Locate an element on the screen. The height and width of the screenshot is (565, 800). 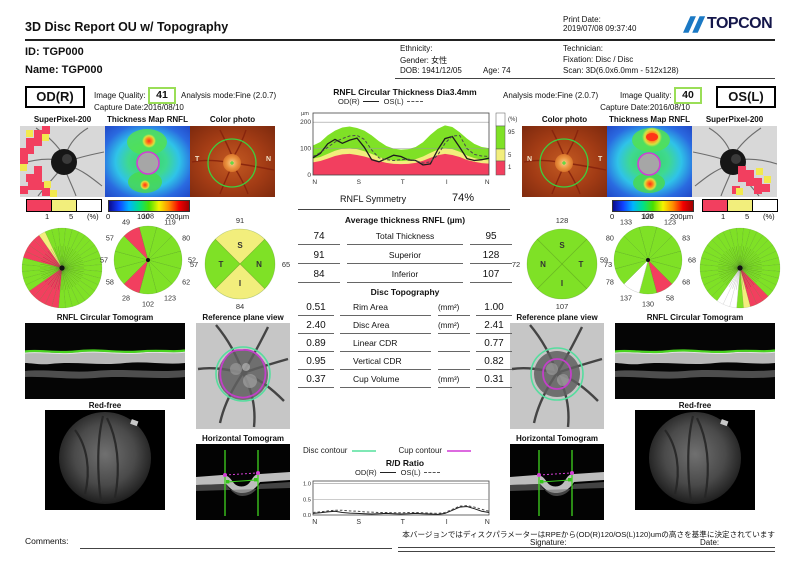
percentile-white-swatch is located at coordinates (89, 205).